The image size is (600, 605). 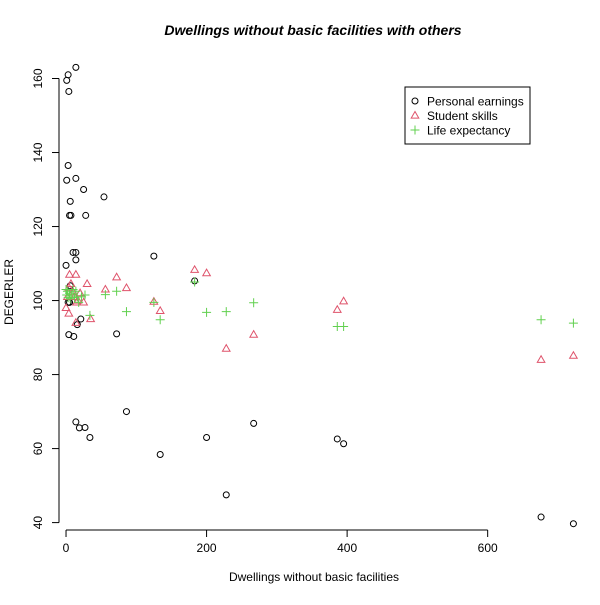 What do you see at coordinates (207, 548) in the screenshot?
I see `x-tick-label: 200` at bounding box center [207, 548].